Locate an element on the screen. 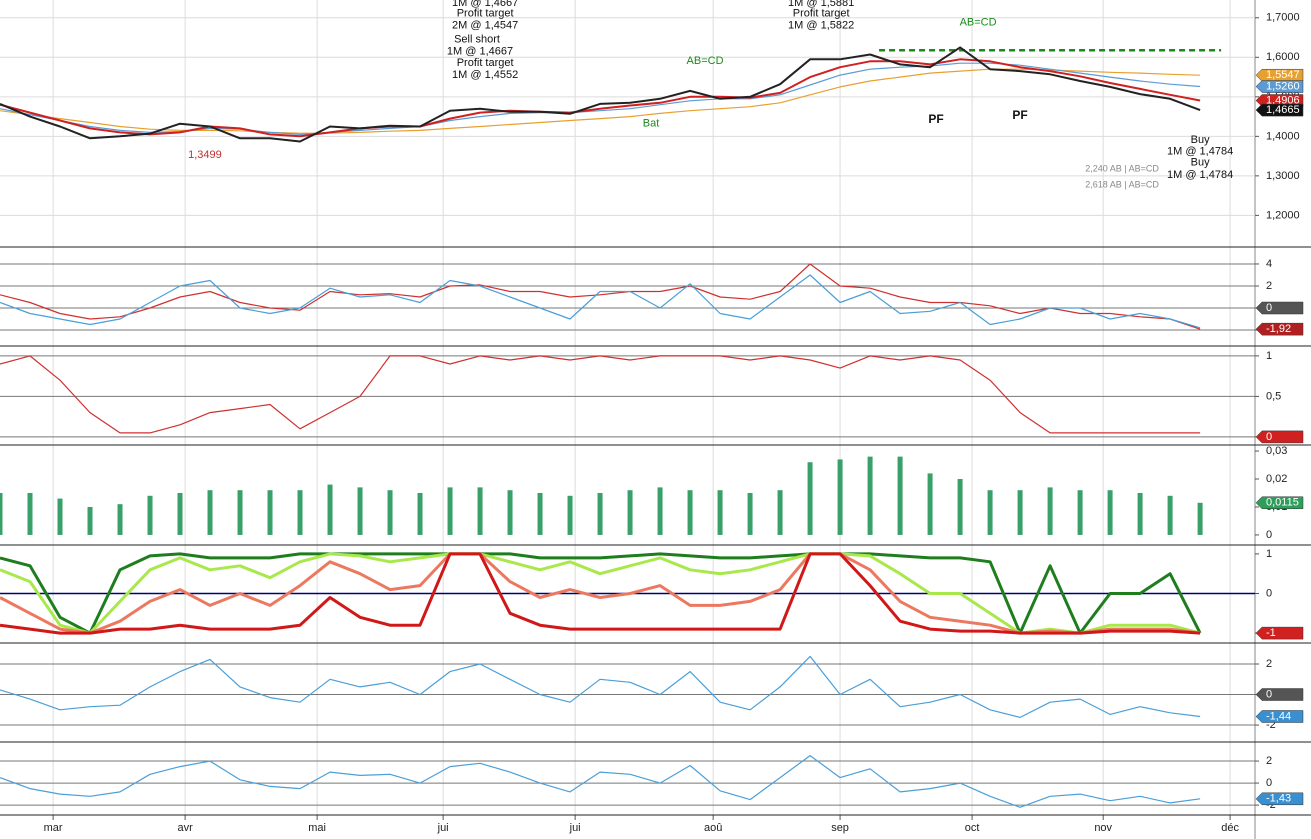  annotation: 2,618 AB | AB=CD is located at coordinates (1122, 184).